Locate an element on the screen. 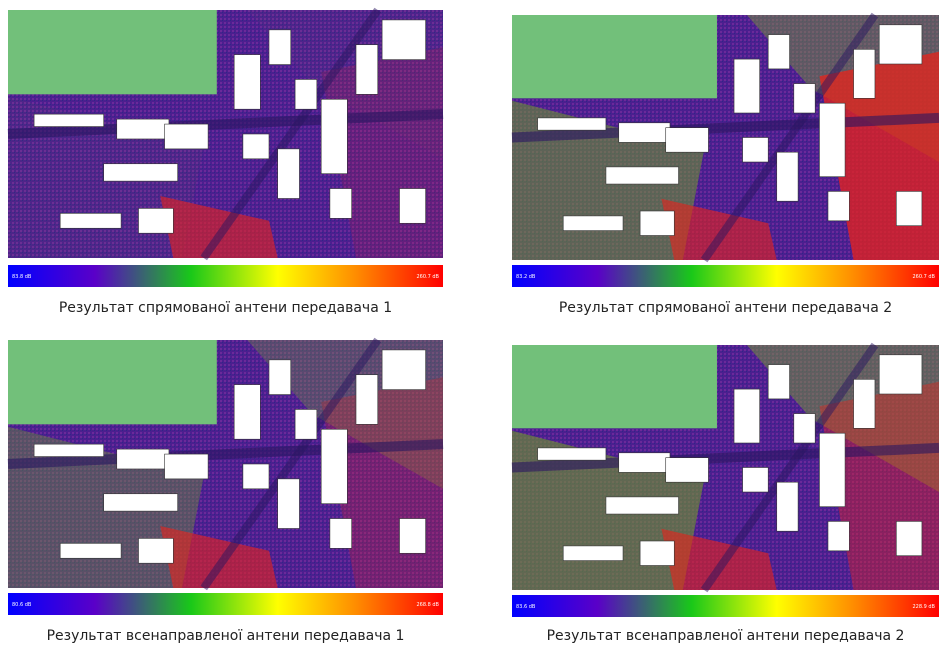  scale-min: 83.8 dB is located at coordinates (22, 277).